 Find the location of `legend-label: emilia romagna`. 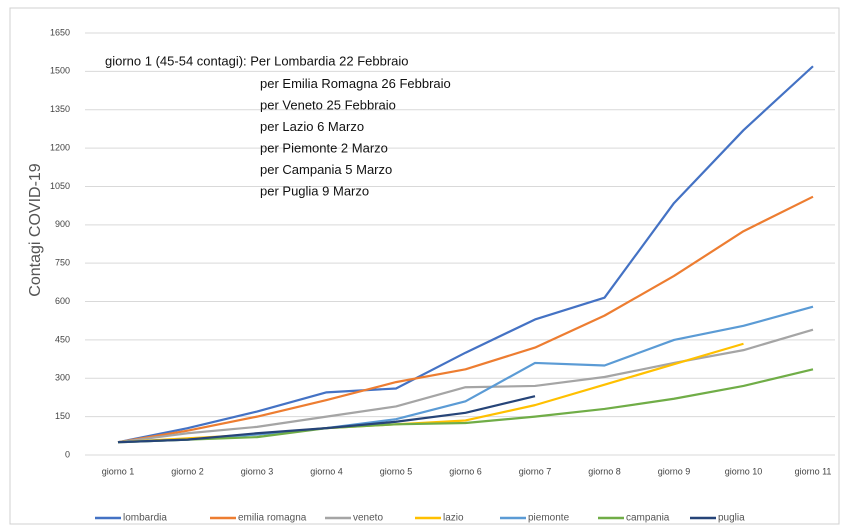

legend-label: emilia romagna is located at coordinates (272, 518).